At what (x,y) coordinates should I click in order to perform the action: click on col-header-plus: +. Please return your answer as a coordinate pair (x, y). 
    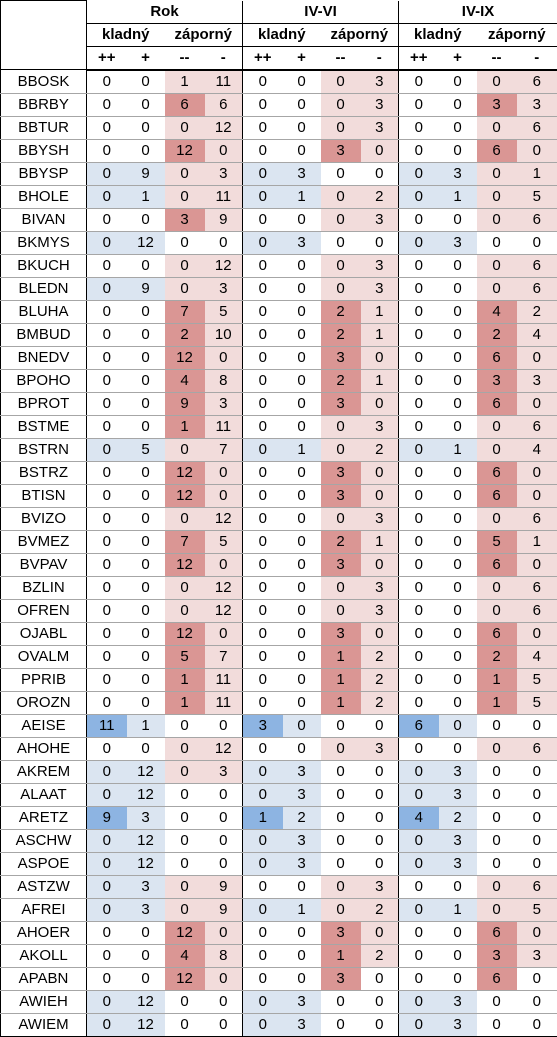
    Looking at the image, I should click on (458, 58).